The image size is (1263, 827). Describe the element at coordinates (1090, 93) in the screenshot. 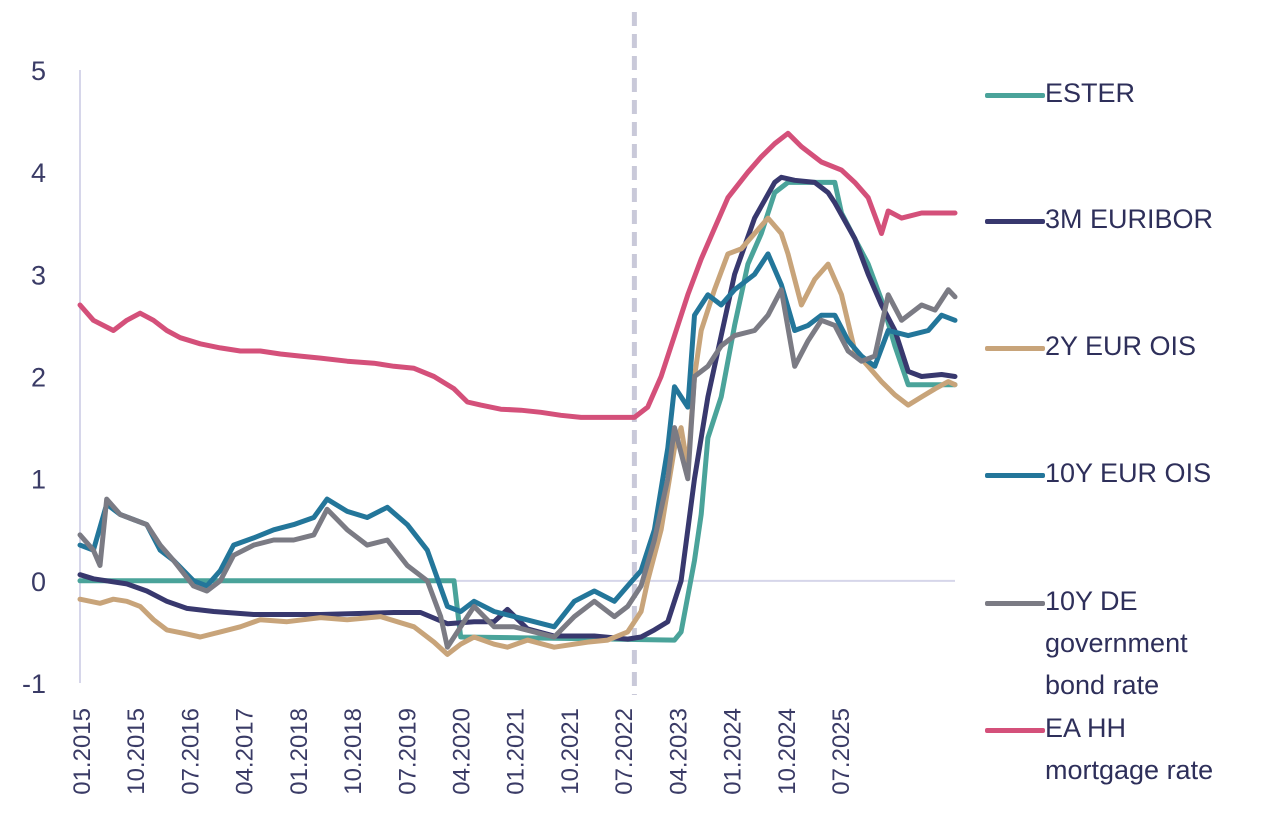

I see `legend-label-ester: ESTER` at that location.